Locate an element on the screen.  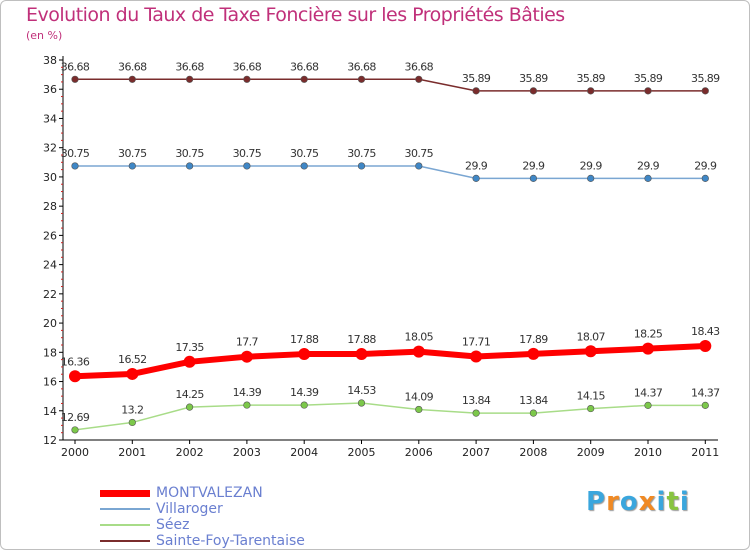
legend-item: Séez is located at coordinates (230, 525).